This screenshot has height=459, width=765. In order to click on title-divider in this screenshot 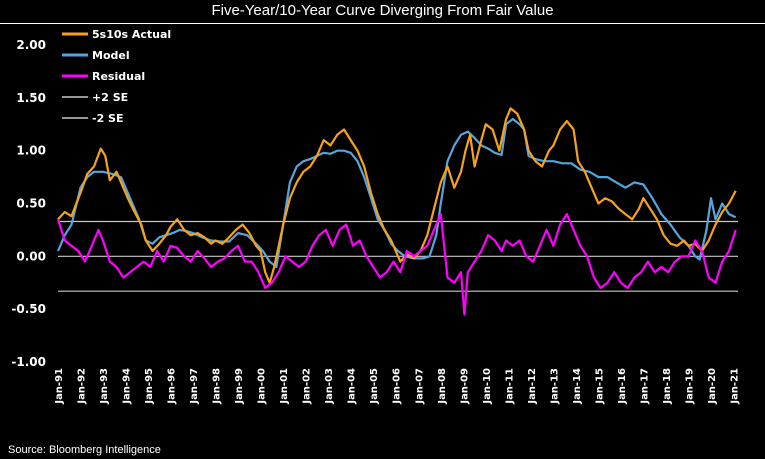, I will do `click(382, 23)`.